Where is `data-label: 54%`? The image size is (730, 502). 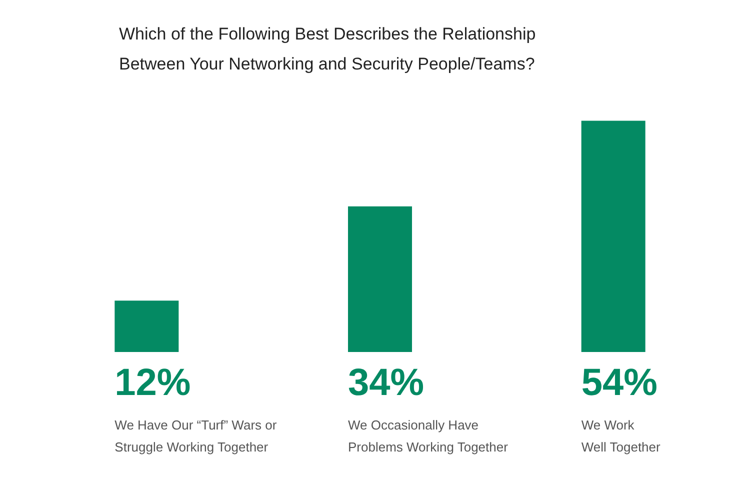
data-label: 54% is located at coordinates (619, 383).